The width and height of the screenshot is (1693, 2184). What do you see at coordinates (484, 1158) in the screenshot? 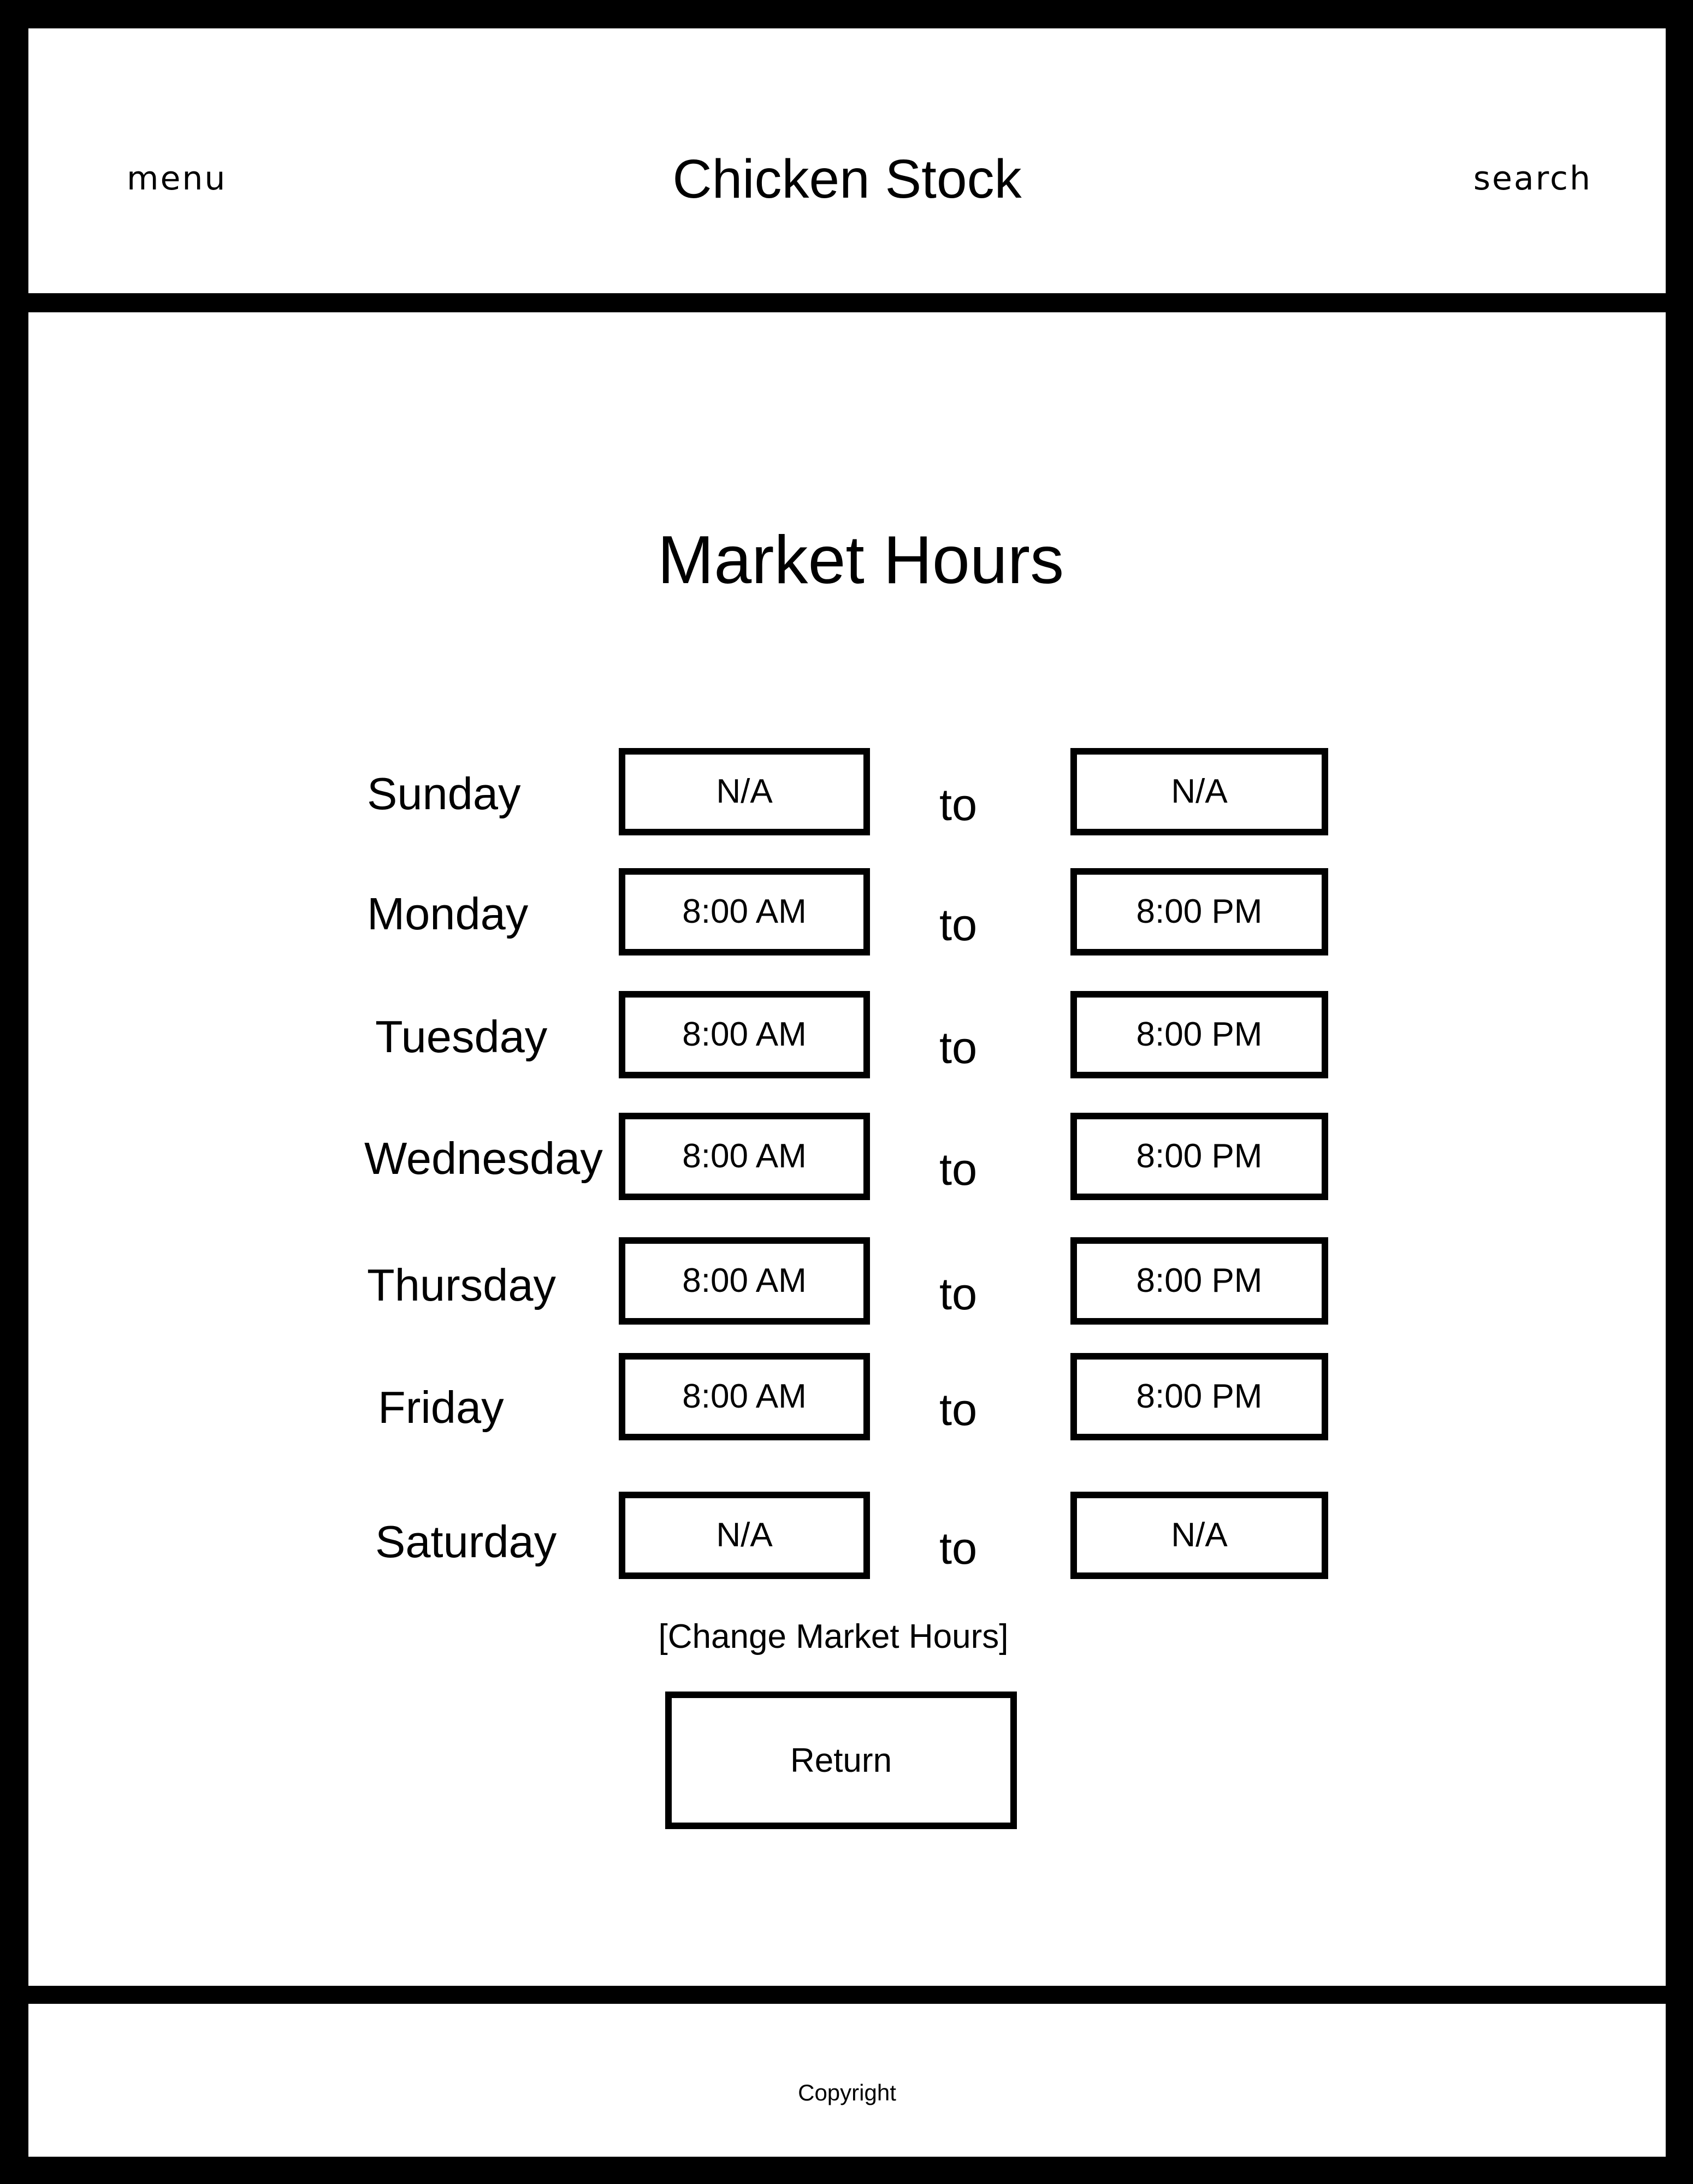
I see `day-label: Wednesday` at bounding box center [484, 1158].